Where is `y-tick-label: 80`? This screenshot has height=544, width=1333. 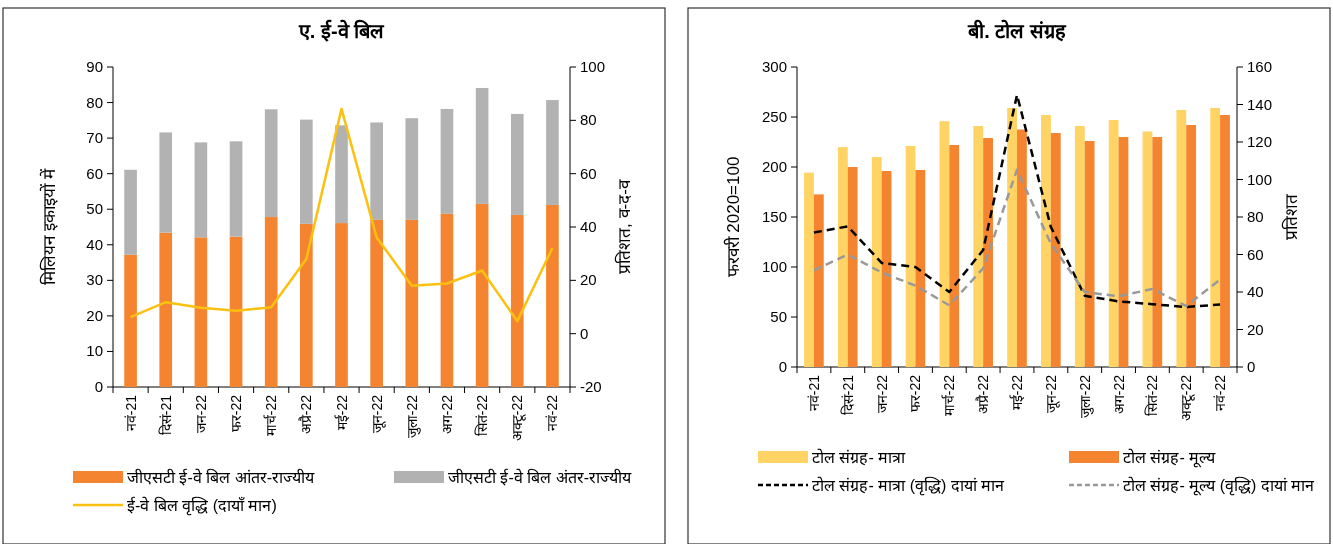
y-tick-label: 80 is located at coordinates (94, 102).